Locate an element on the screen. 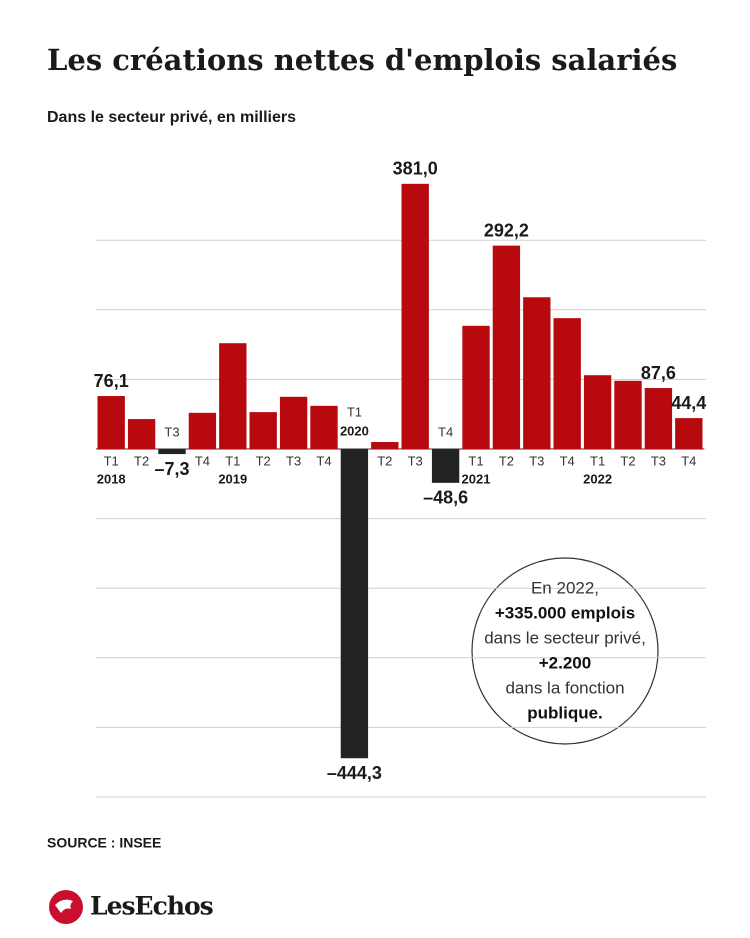 The height and width of the screenshot is (938, 750). value-label: 76,1 is located at coordinates (111, 381).